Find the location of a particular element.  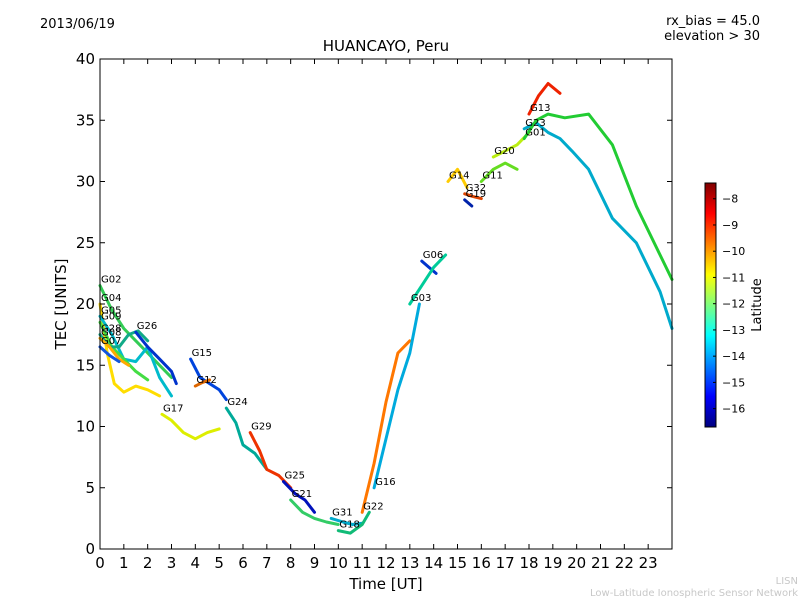

x-tick-label: 4 is located at coordinates (196, 563).